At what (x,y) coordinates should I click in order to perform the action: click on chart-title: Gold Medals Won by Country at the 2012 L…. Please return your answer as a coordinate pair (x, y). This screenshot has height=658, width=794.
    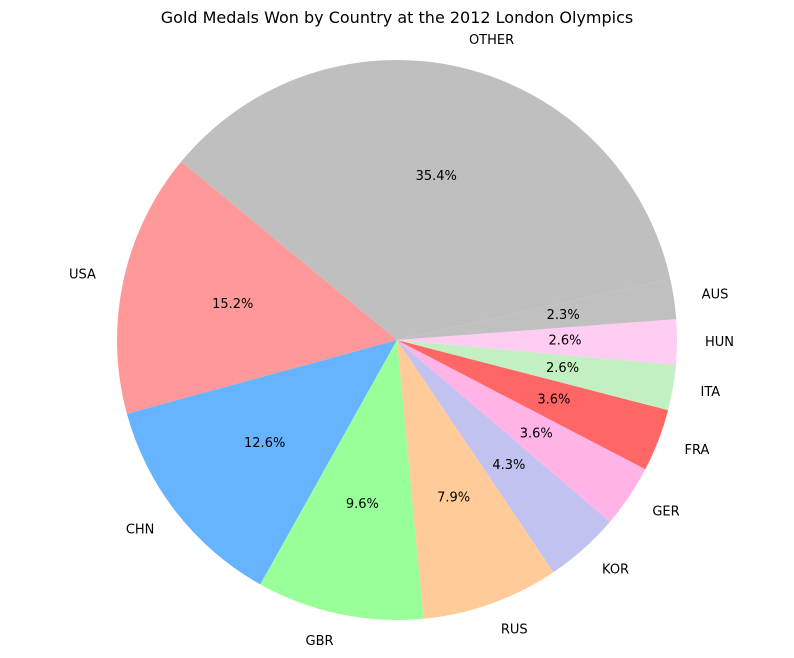
    Looking at the image, I should click on (397, 17).